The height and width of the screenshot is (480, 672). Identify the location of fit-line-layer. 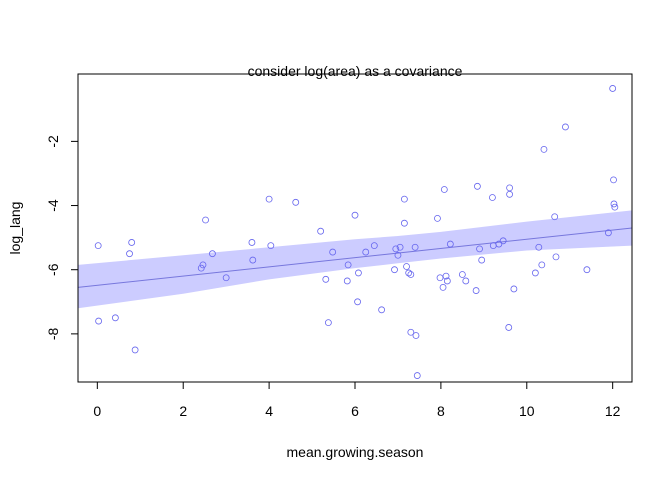
(355, 257).